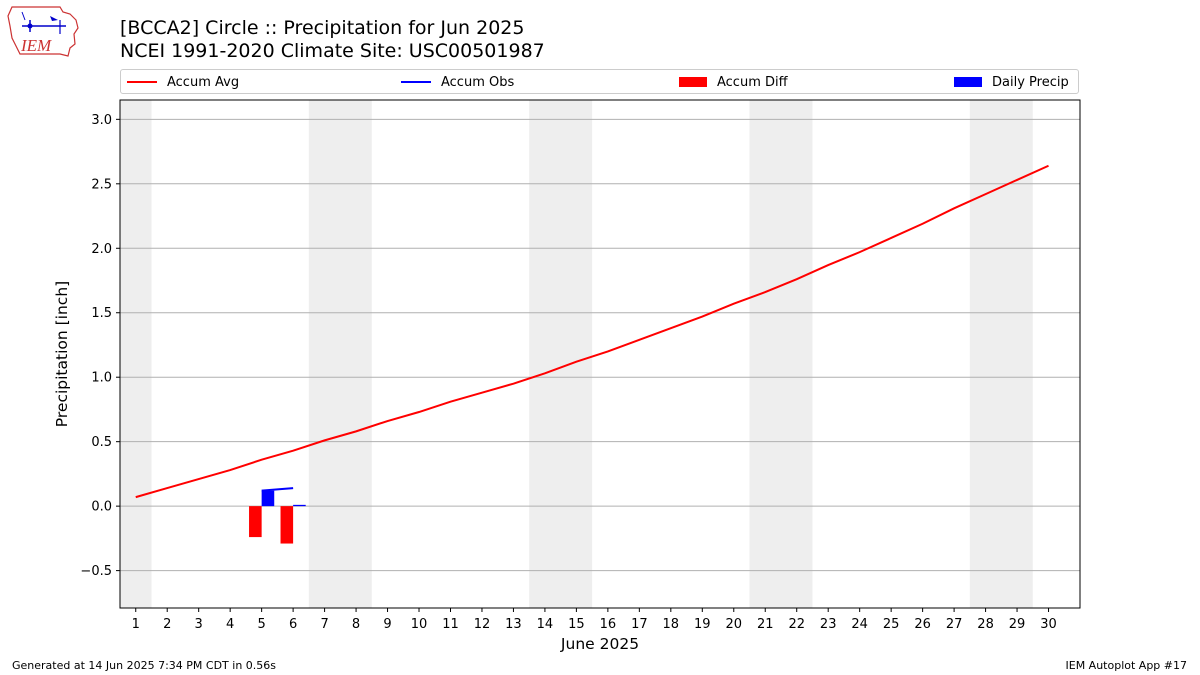  What do you see at coordinates (765, 624) in the screenshot?
I see `x-tick-label-20: 21` at bounding box center [765, 624].